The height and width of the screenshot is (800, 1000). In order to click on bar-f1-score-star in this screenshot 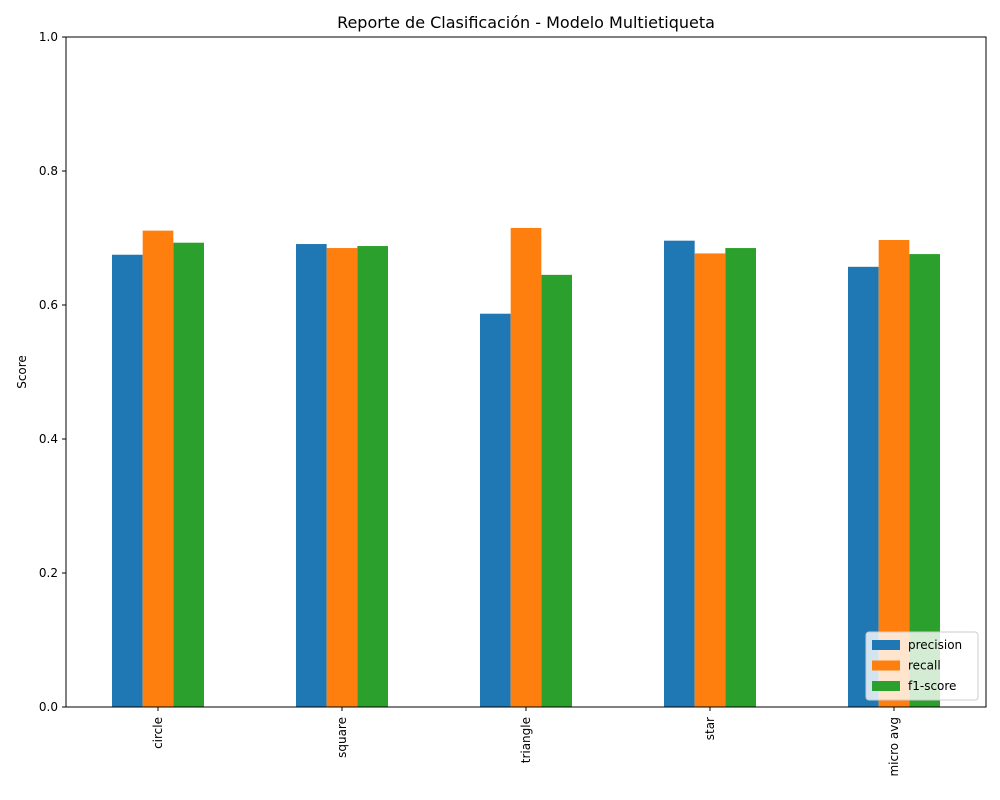, I will do `click(741, 478)`.